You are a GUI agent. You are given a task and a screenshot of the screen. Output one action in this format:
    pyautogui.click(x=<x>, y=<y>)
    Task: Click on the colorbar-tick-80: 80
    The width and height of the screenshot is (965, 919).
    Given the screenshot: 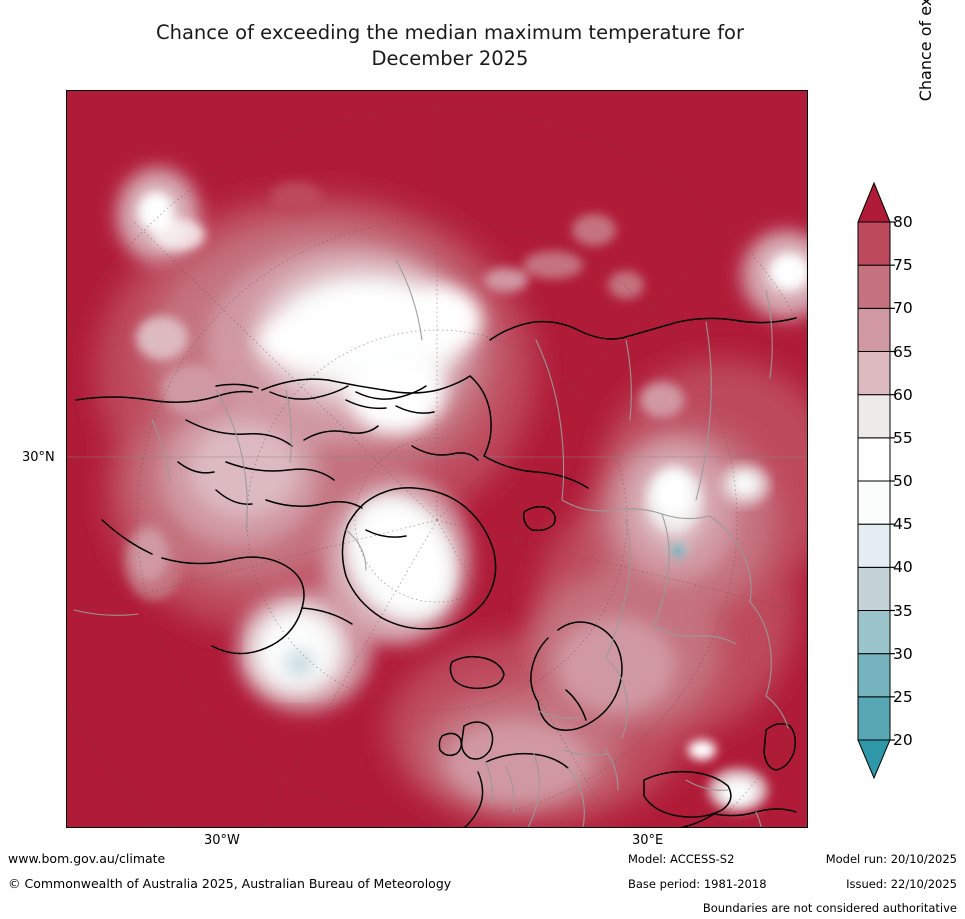 What is the action you would take?
    pyautogui.click(x=903, y=222)
    